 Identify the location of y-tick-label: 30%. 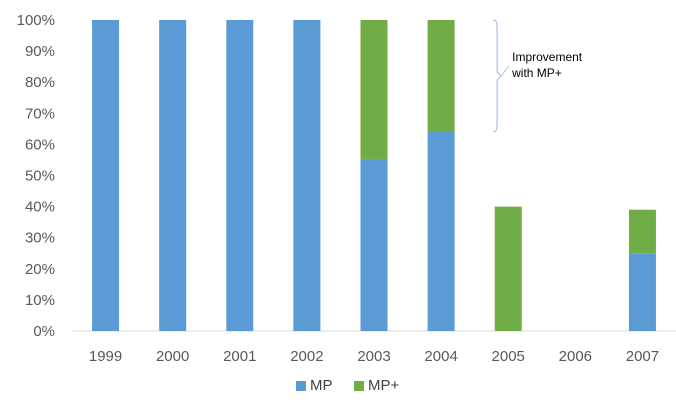
(40, 238).